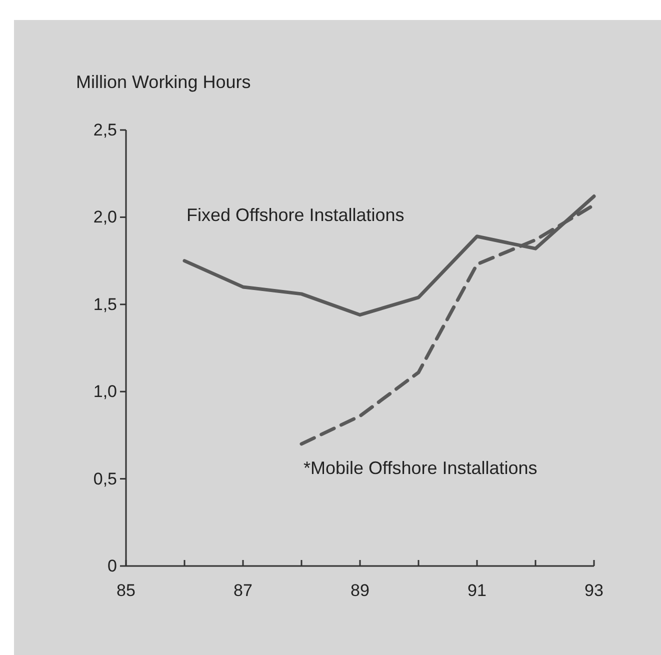 This screenshot has width=661, height=655. I want to click on y-tick-label: 0,5, so click(105, 478).